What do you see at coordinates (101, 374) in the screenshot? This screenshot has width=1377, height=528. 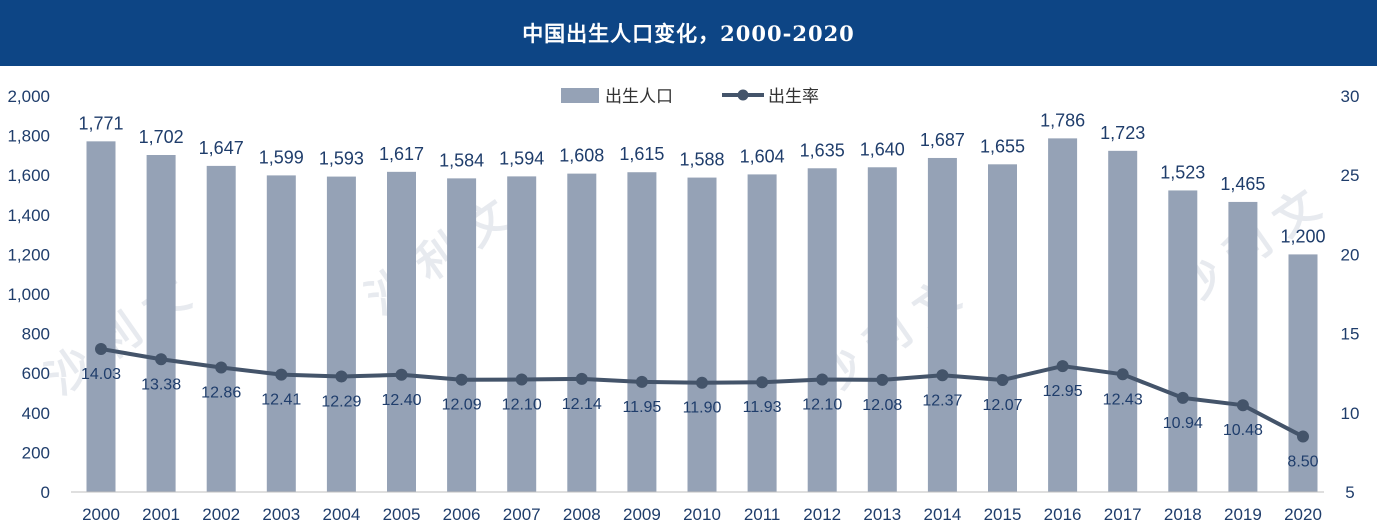 I see `rate-data-label: 14.03` at bounding box center [101, 374].